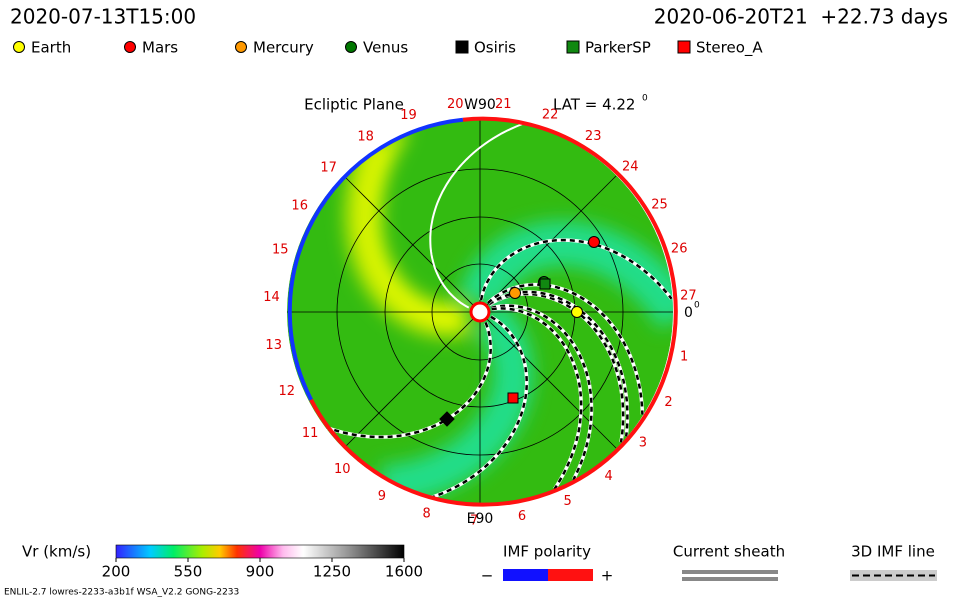 The image size is (960, 600). What do you see at coordinates (382, 496) in the screenshot?
I see `carrington-label: 9` at bounding box center [382, 496].